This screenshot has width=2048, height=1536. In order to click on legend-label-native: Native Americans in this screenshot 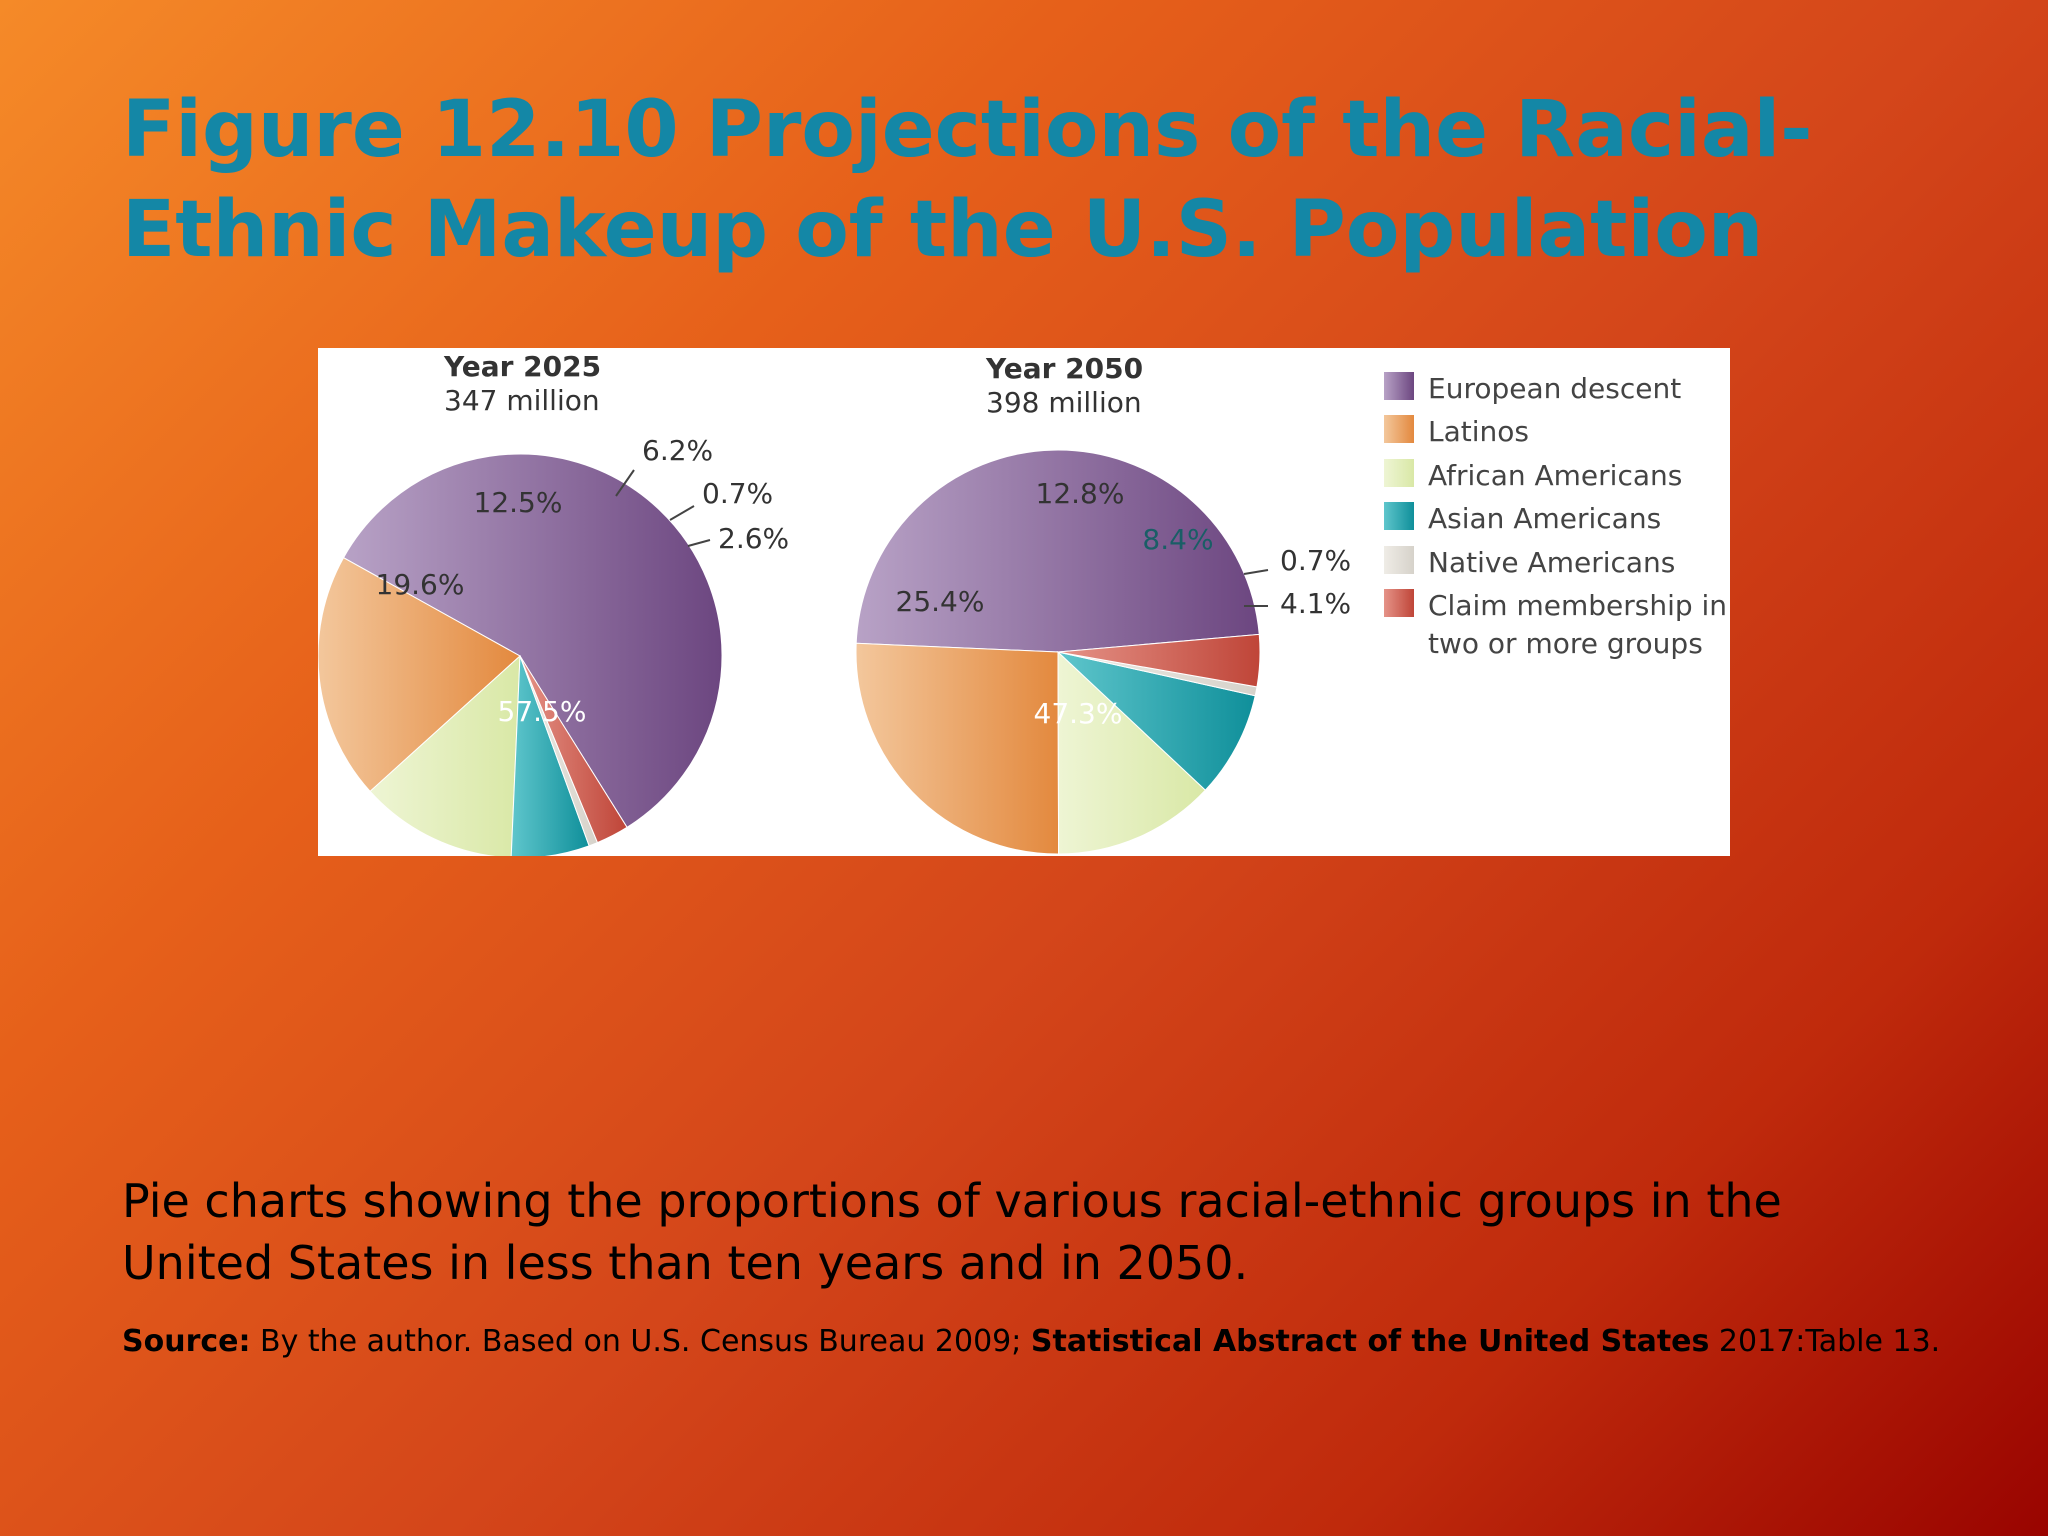, I will do `click(1551, 562)`.